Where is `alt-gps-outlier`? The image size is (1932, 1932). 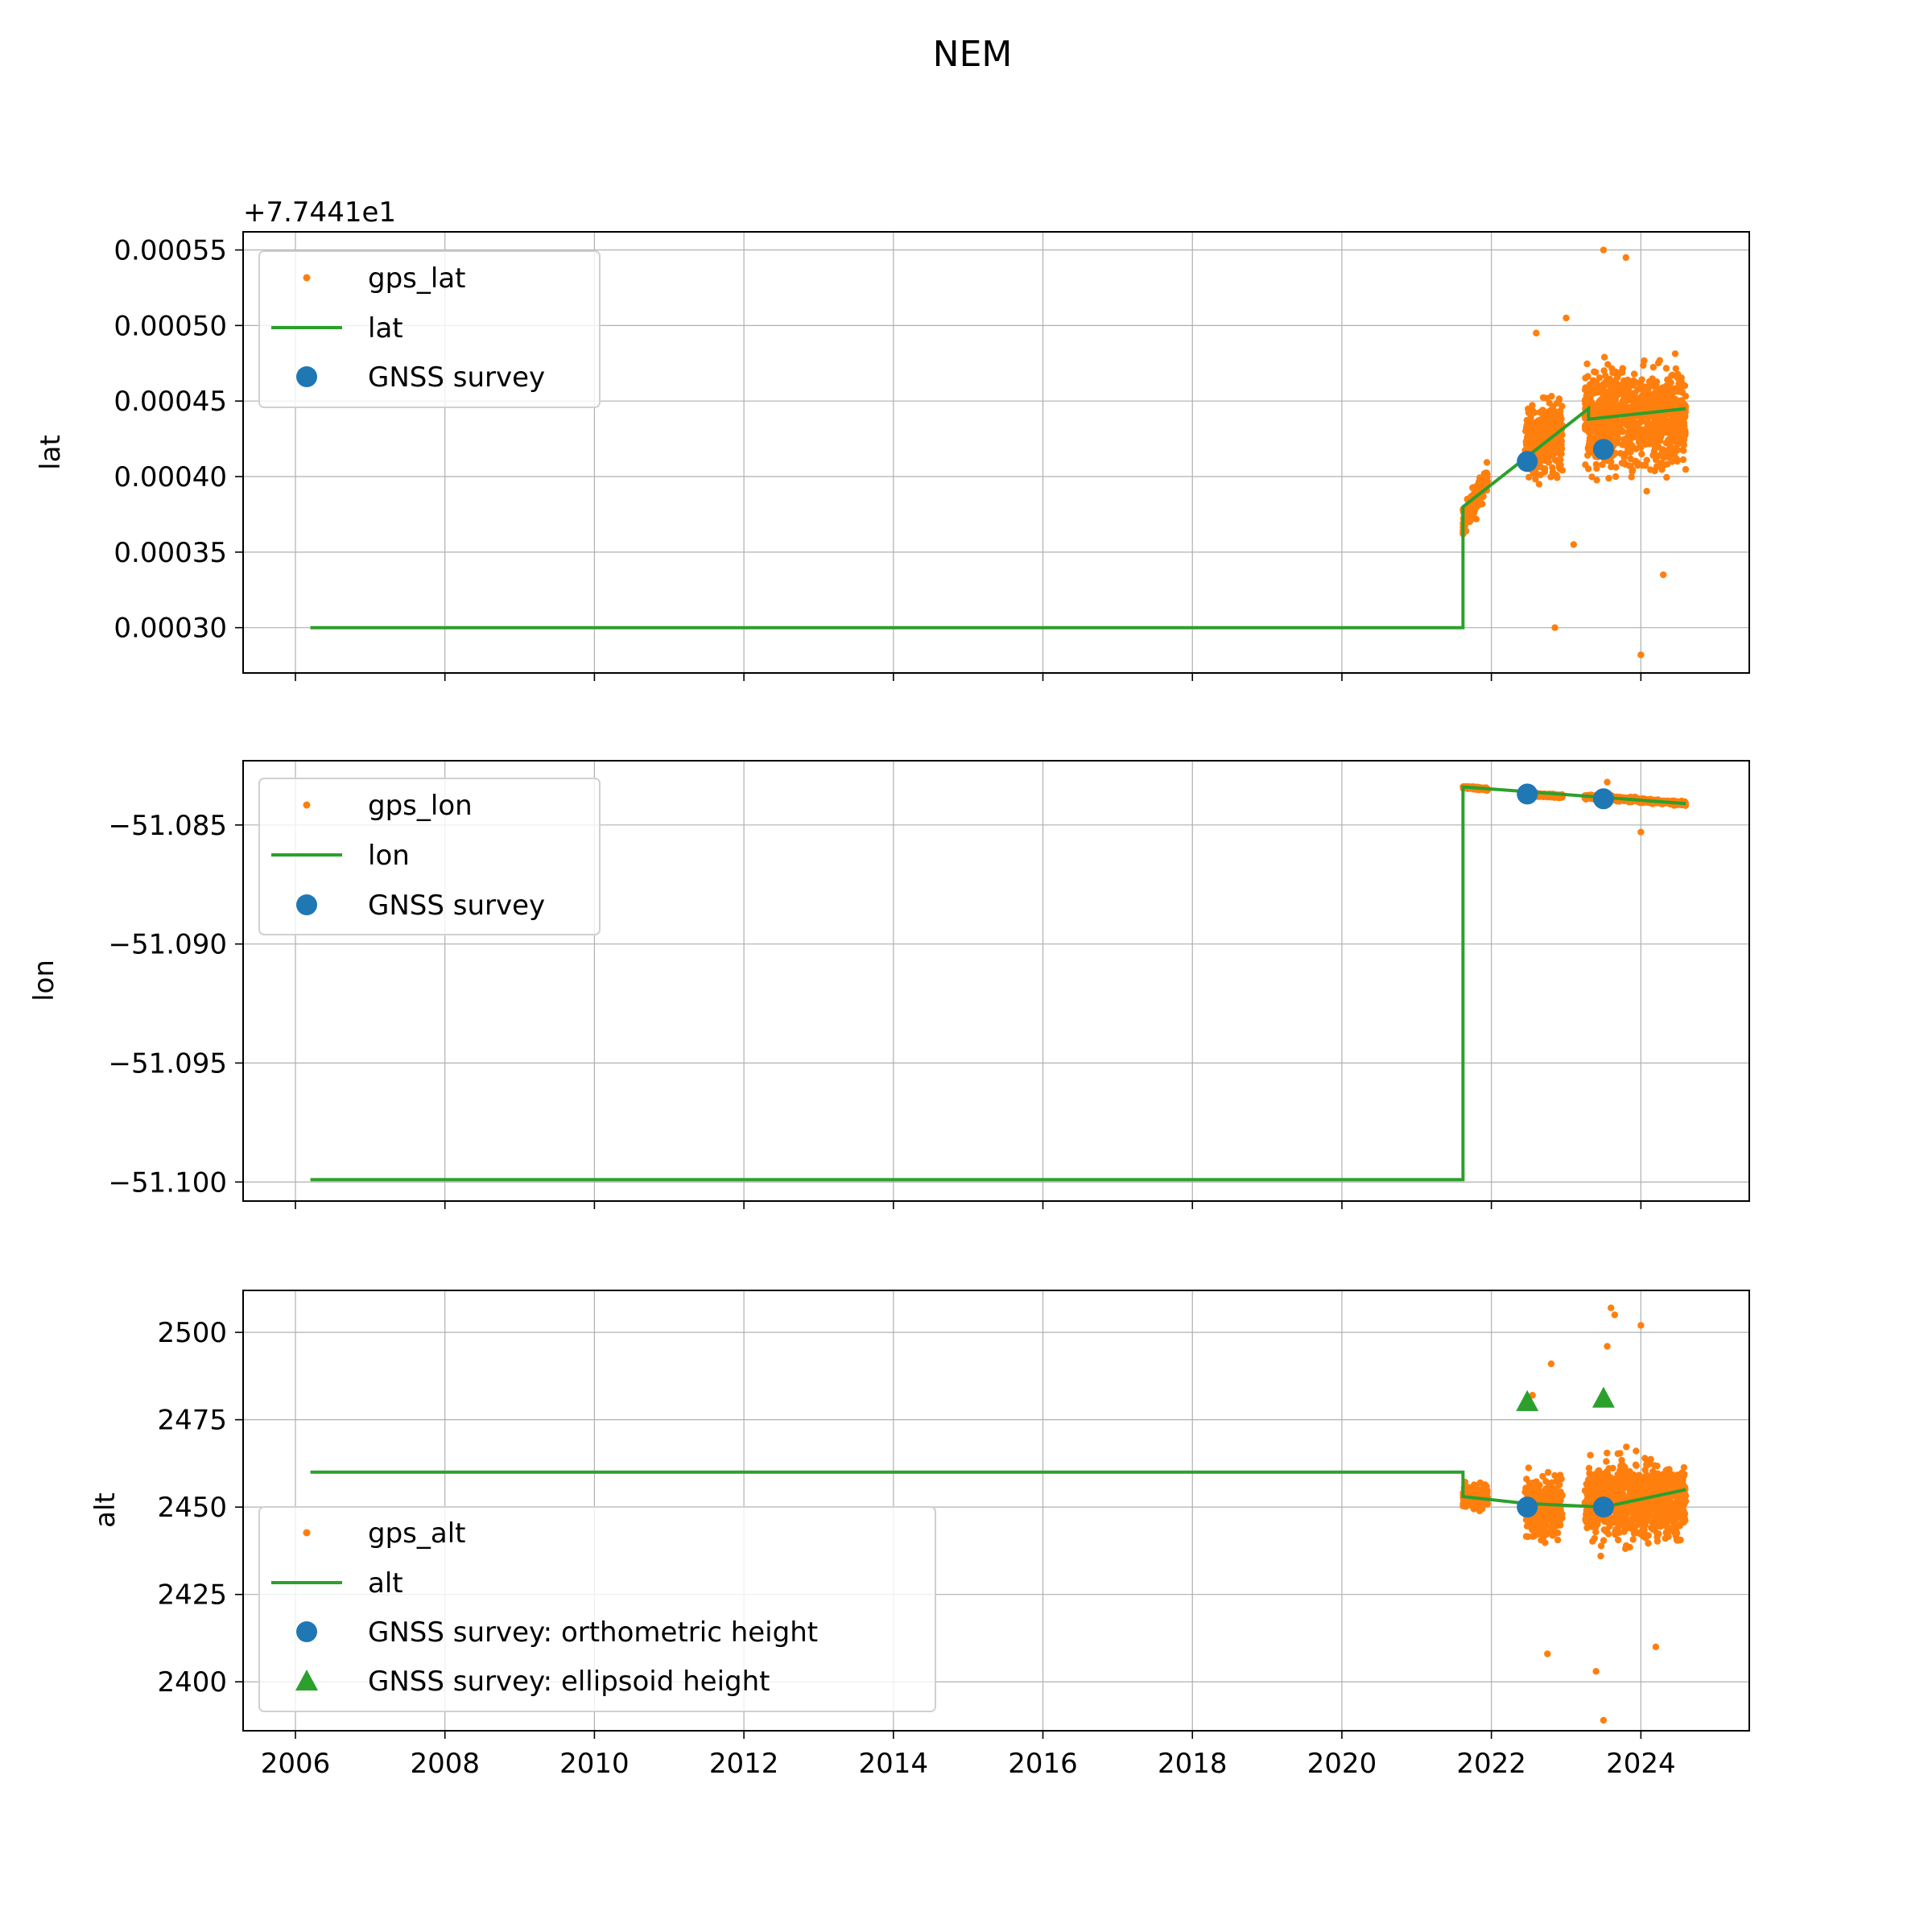
alt-gps-outlier is located at coordinates (1596, 1671).